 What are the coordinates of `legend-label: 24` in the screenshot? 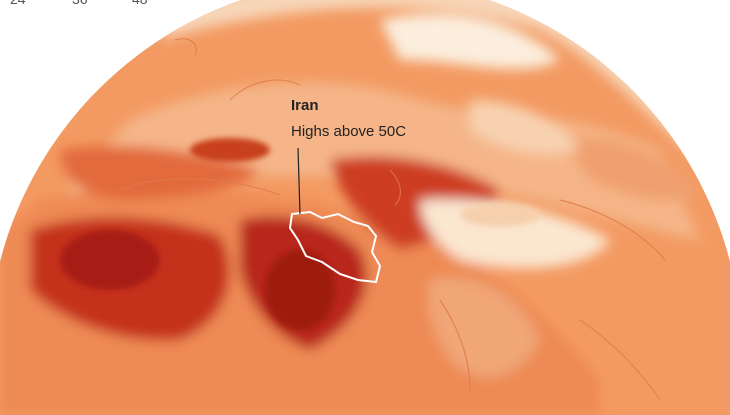 It's located at (18, 3).